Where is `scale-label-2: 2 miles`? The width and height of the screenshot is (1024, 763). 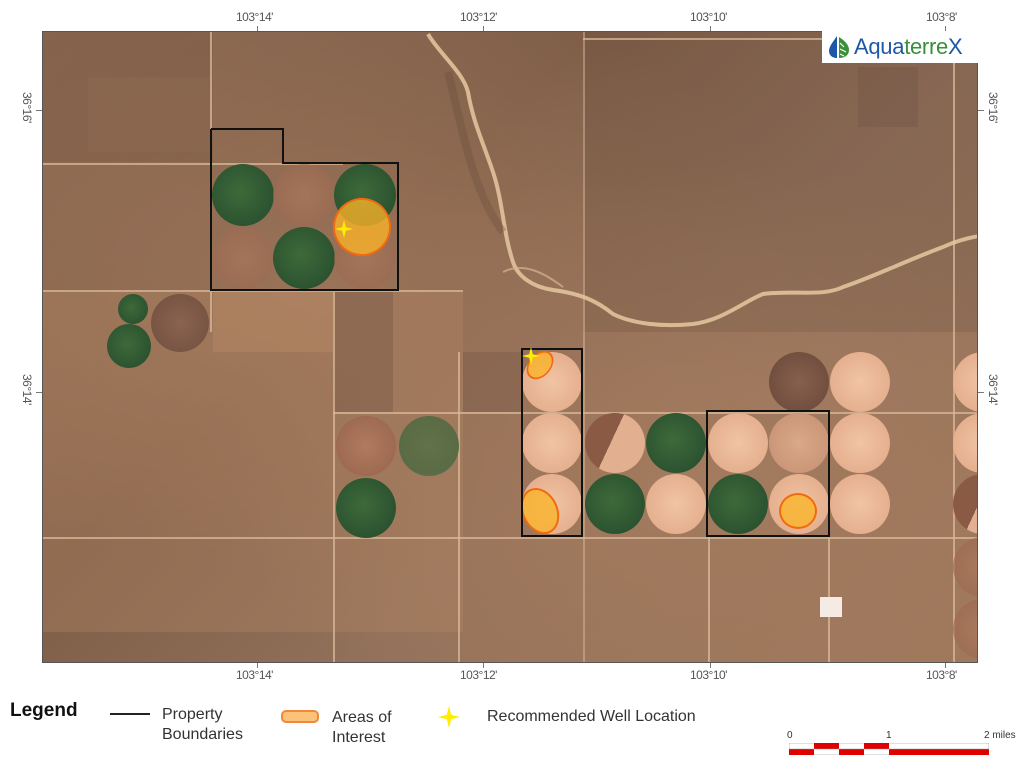 scale-label-2: 2 miles is located at coordinates (1000, 735).